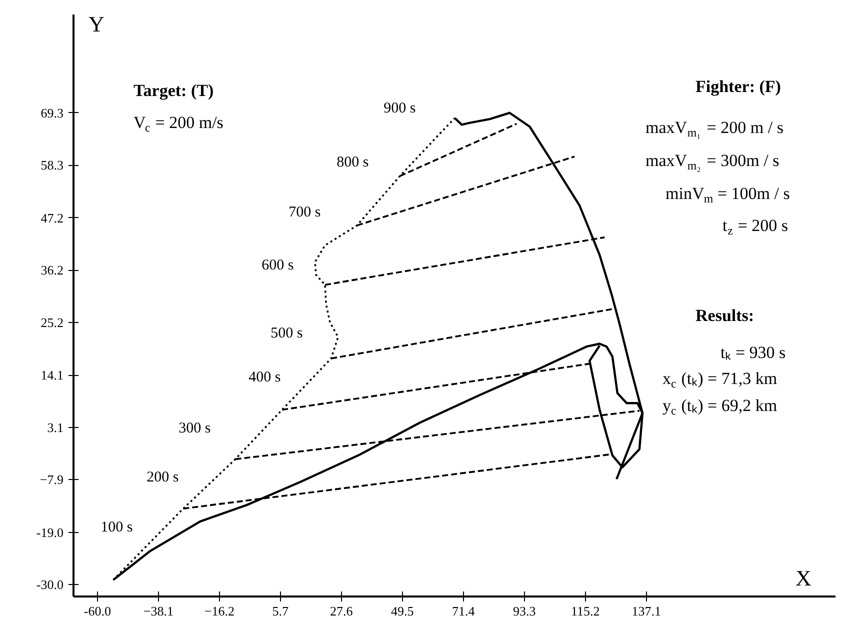  I want to click on annotation: 300 s, so click(194, 428).